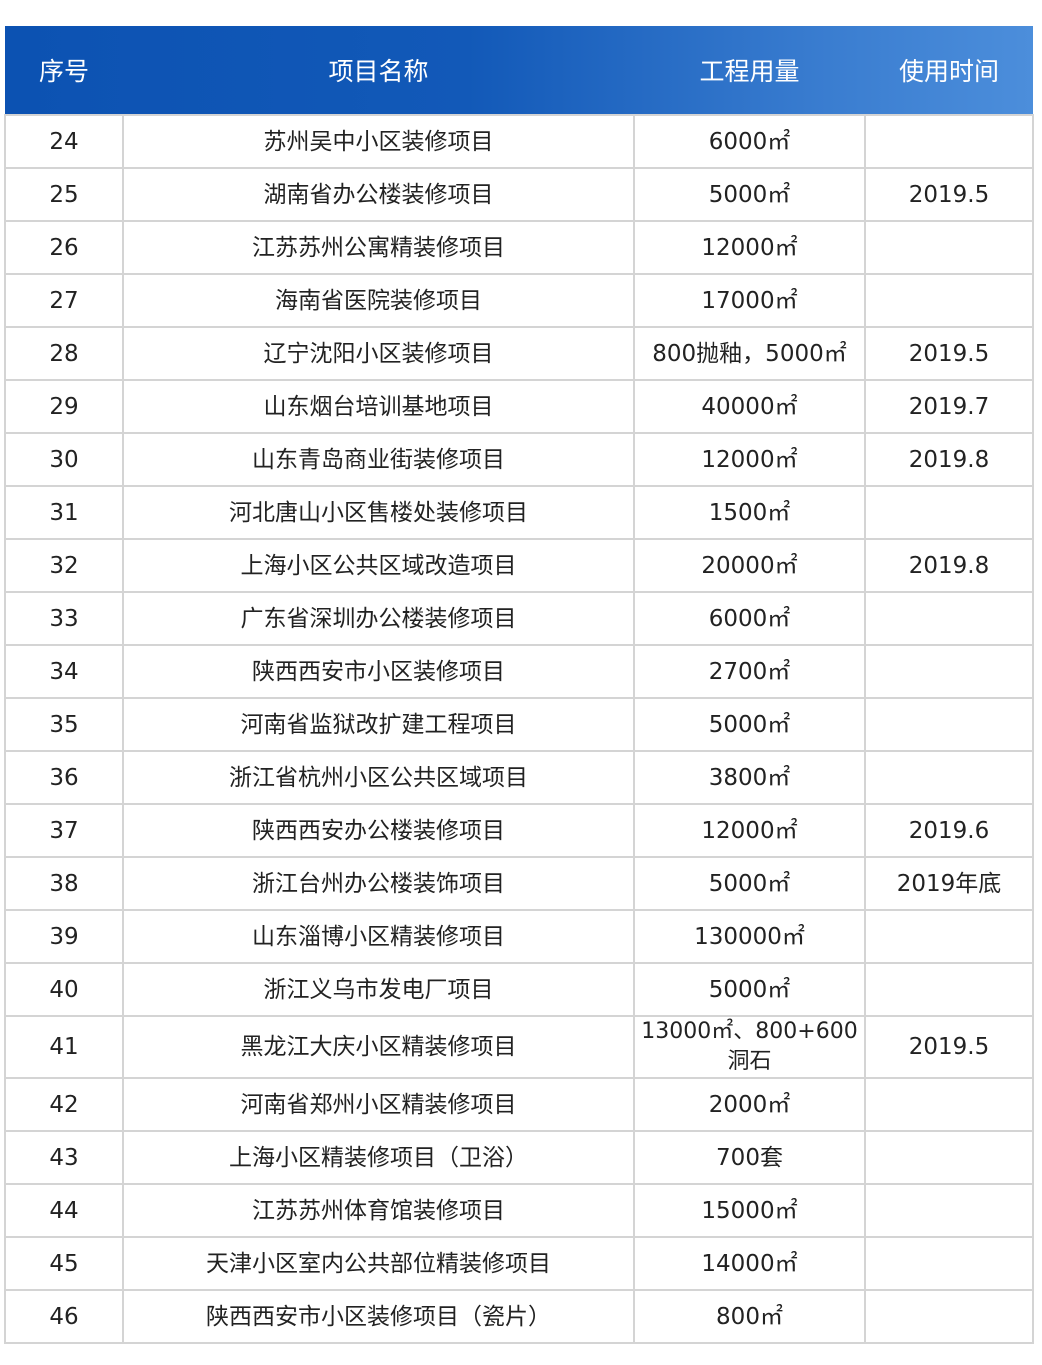 This screenshot has height=1365, width=1042. What do you see at coordinates (378, 883) in the screenshot?
I see `cell-name: 浙江台州办公楼装饰项目` at bounding box center [378, 883].